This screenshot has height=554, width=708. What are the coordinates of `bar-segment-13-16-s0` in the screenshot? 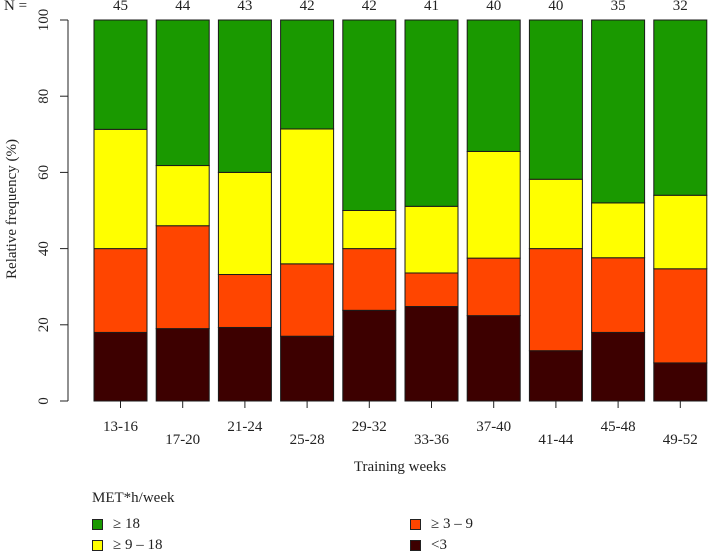 It's located at (120, 366).